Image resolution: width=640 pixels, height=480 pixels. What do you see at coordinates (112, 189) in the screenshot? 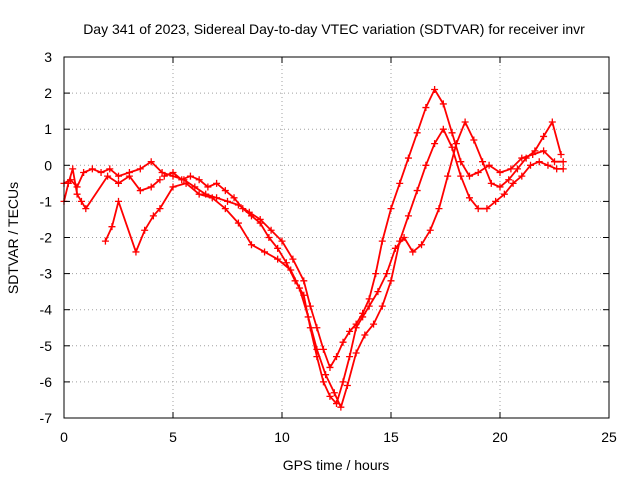
I see `series-line` at bounding box center [112, 189].